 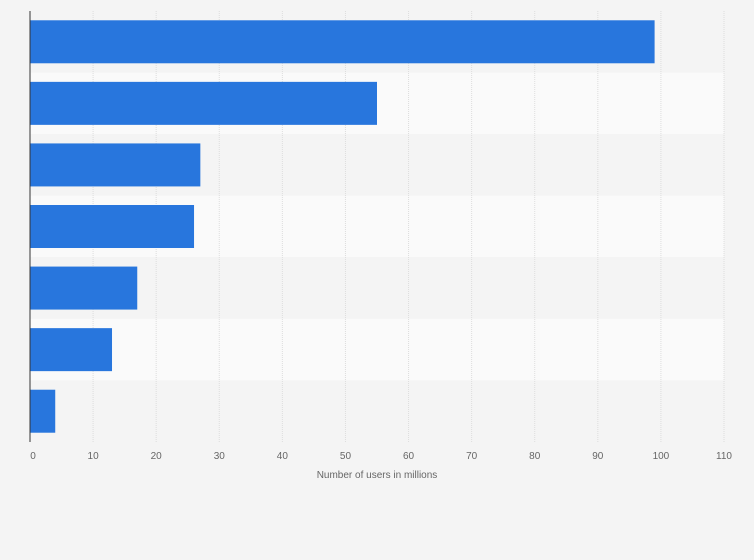 I want to click on x-tick-label: 40, so click(x=283, y=456).